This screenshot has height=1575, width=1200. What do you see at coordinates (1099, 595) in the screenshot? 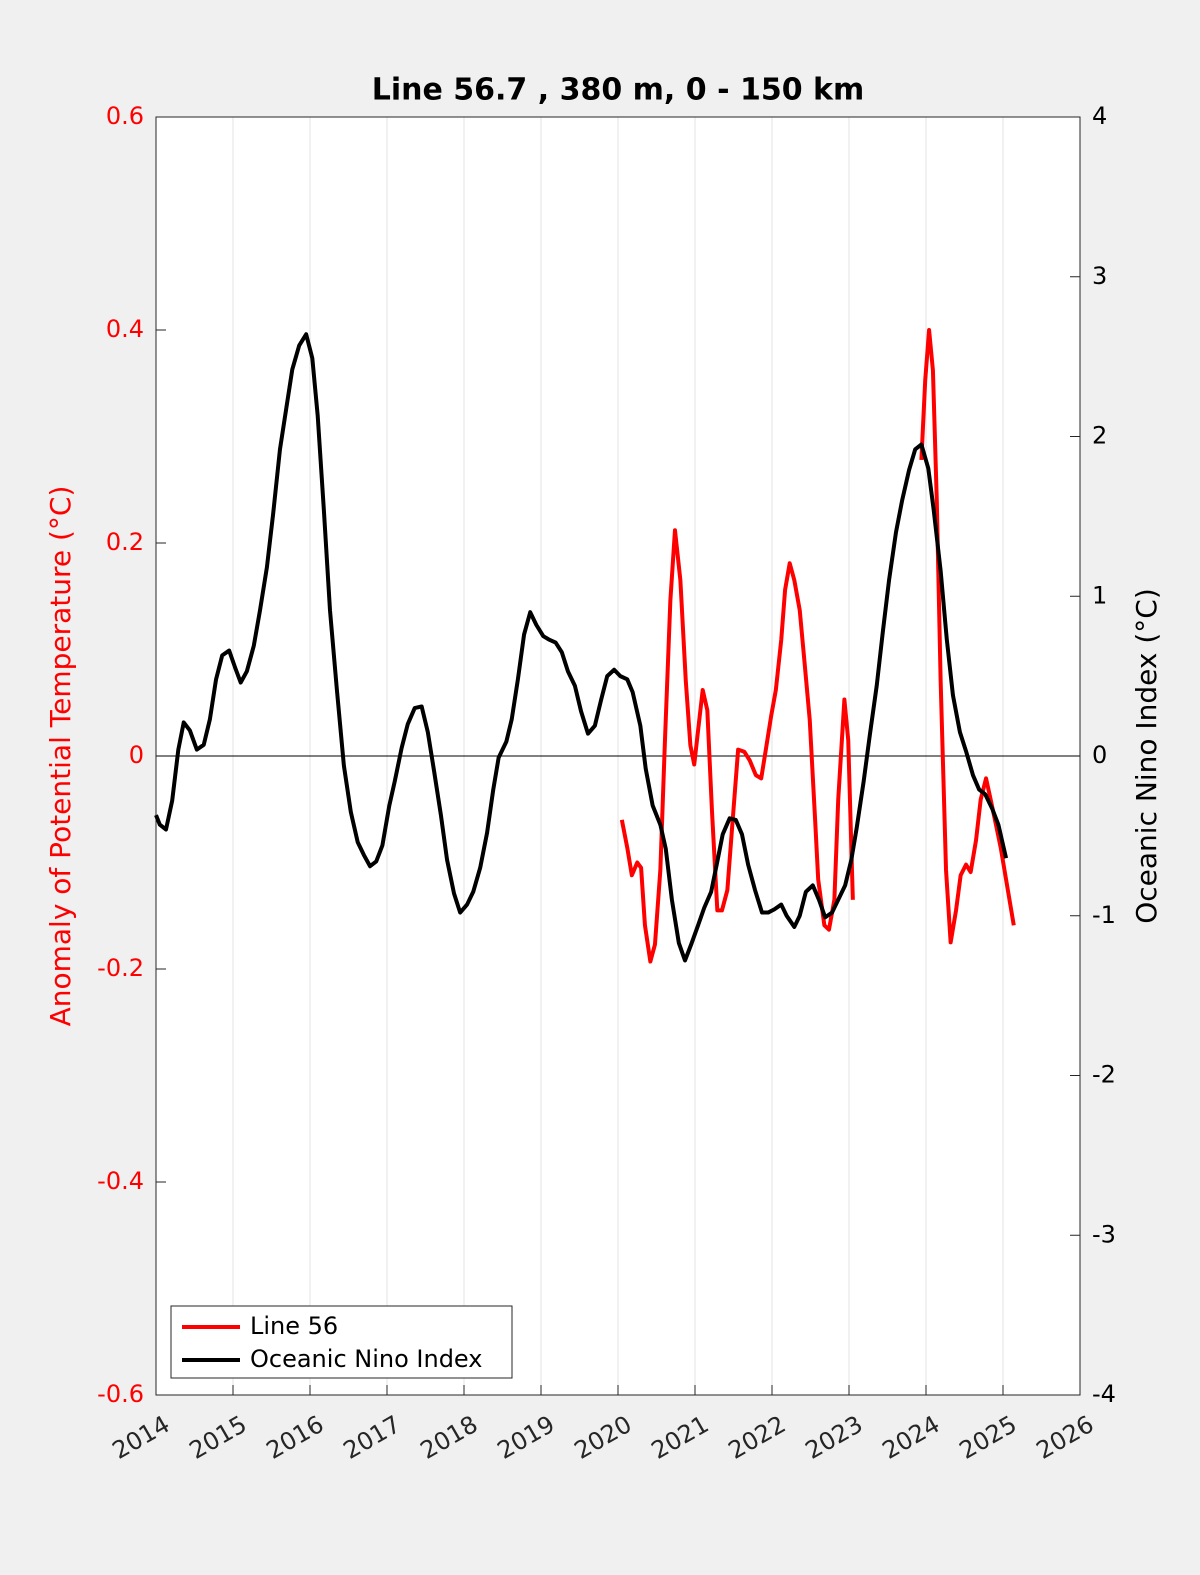
I see `y2-tick-label: 1` at bounding box center [1099, 595].